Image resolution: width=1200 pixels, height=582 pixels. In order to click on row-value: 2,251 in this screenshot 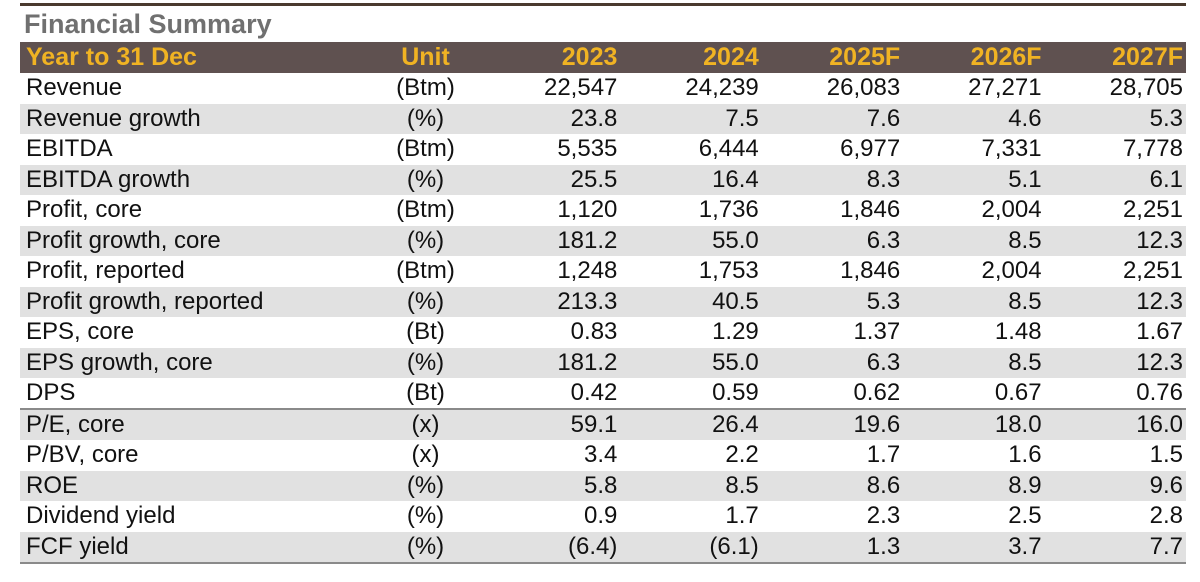, I will do `click(1152, 210)`.